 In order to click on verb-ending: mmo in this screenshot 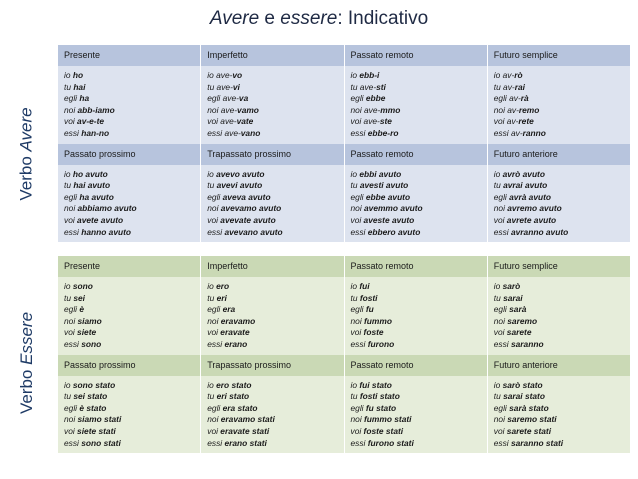, I will do `click(390, 109)`.